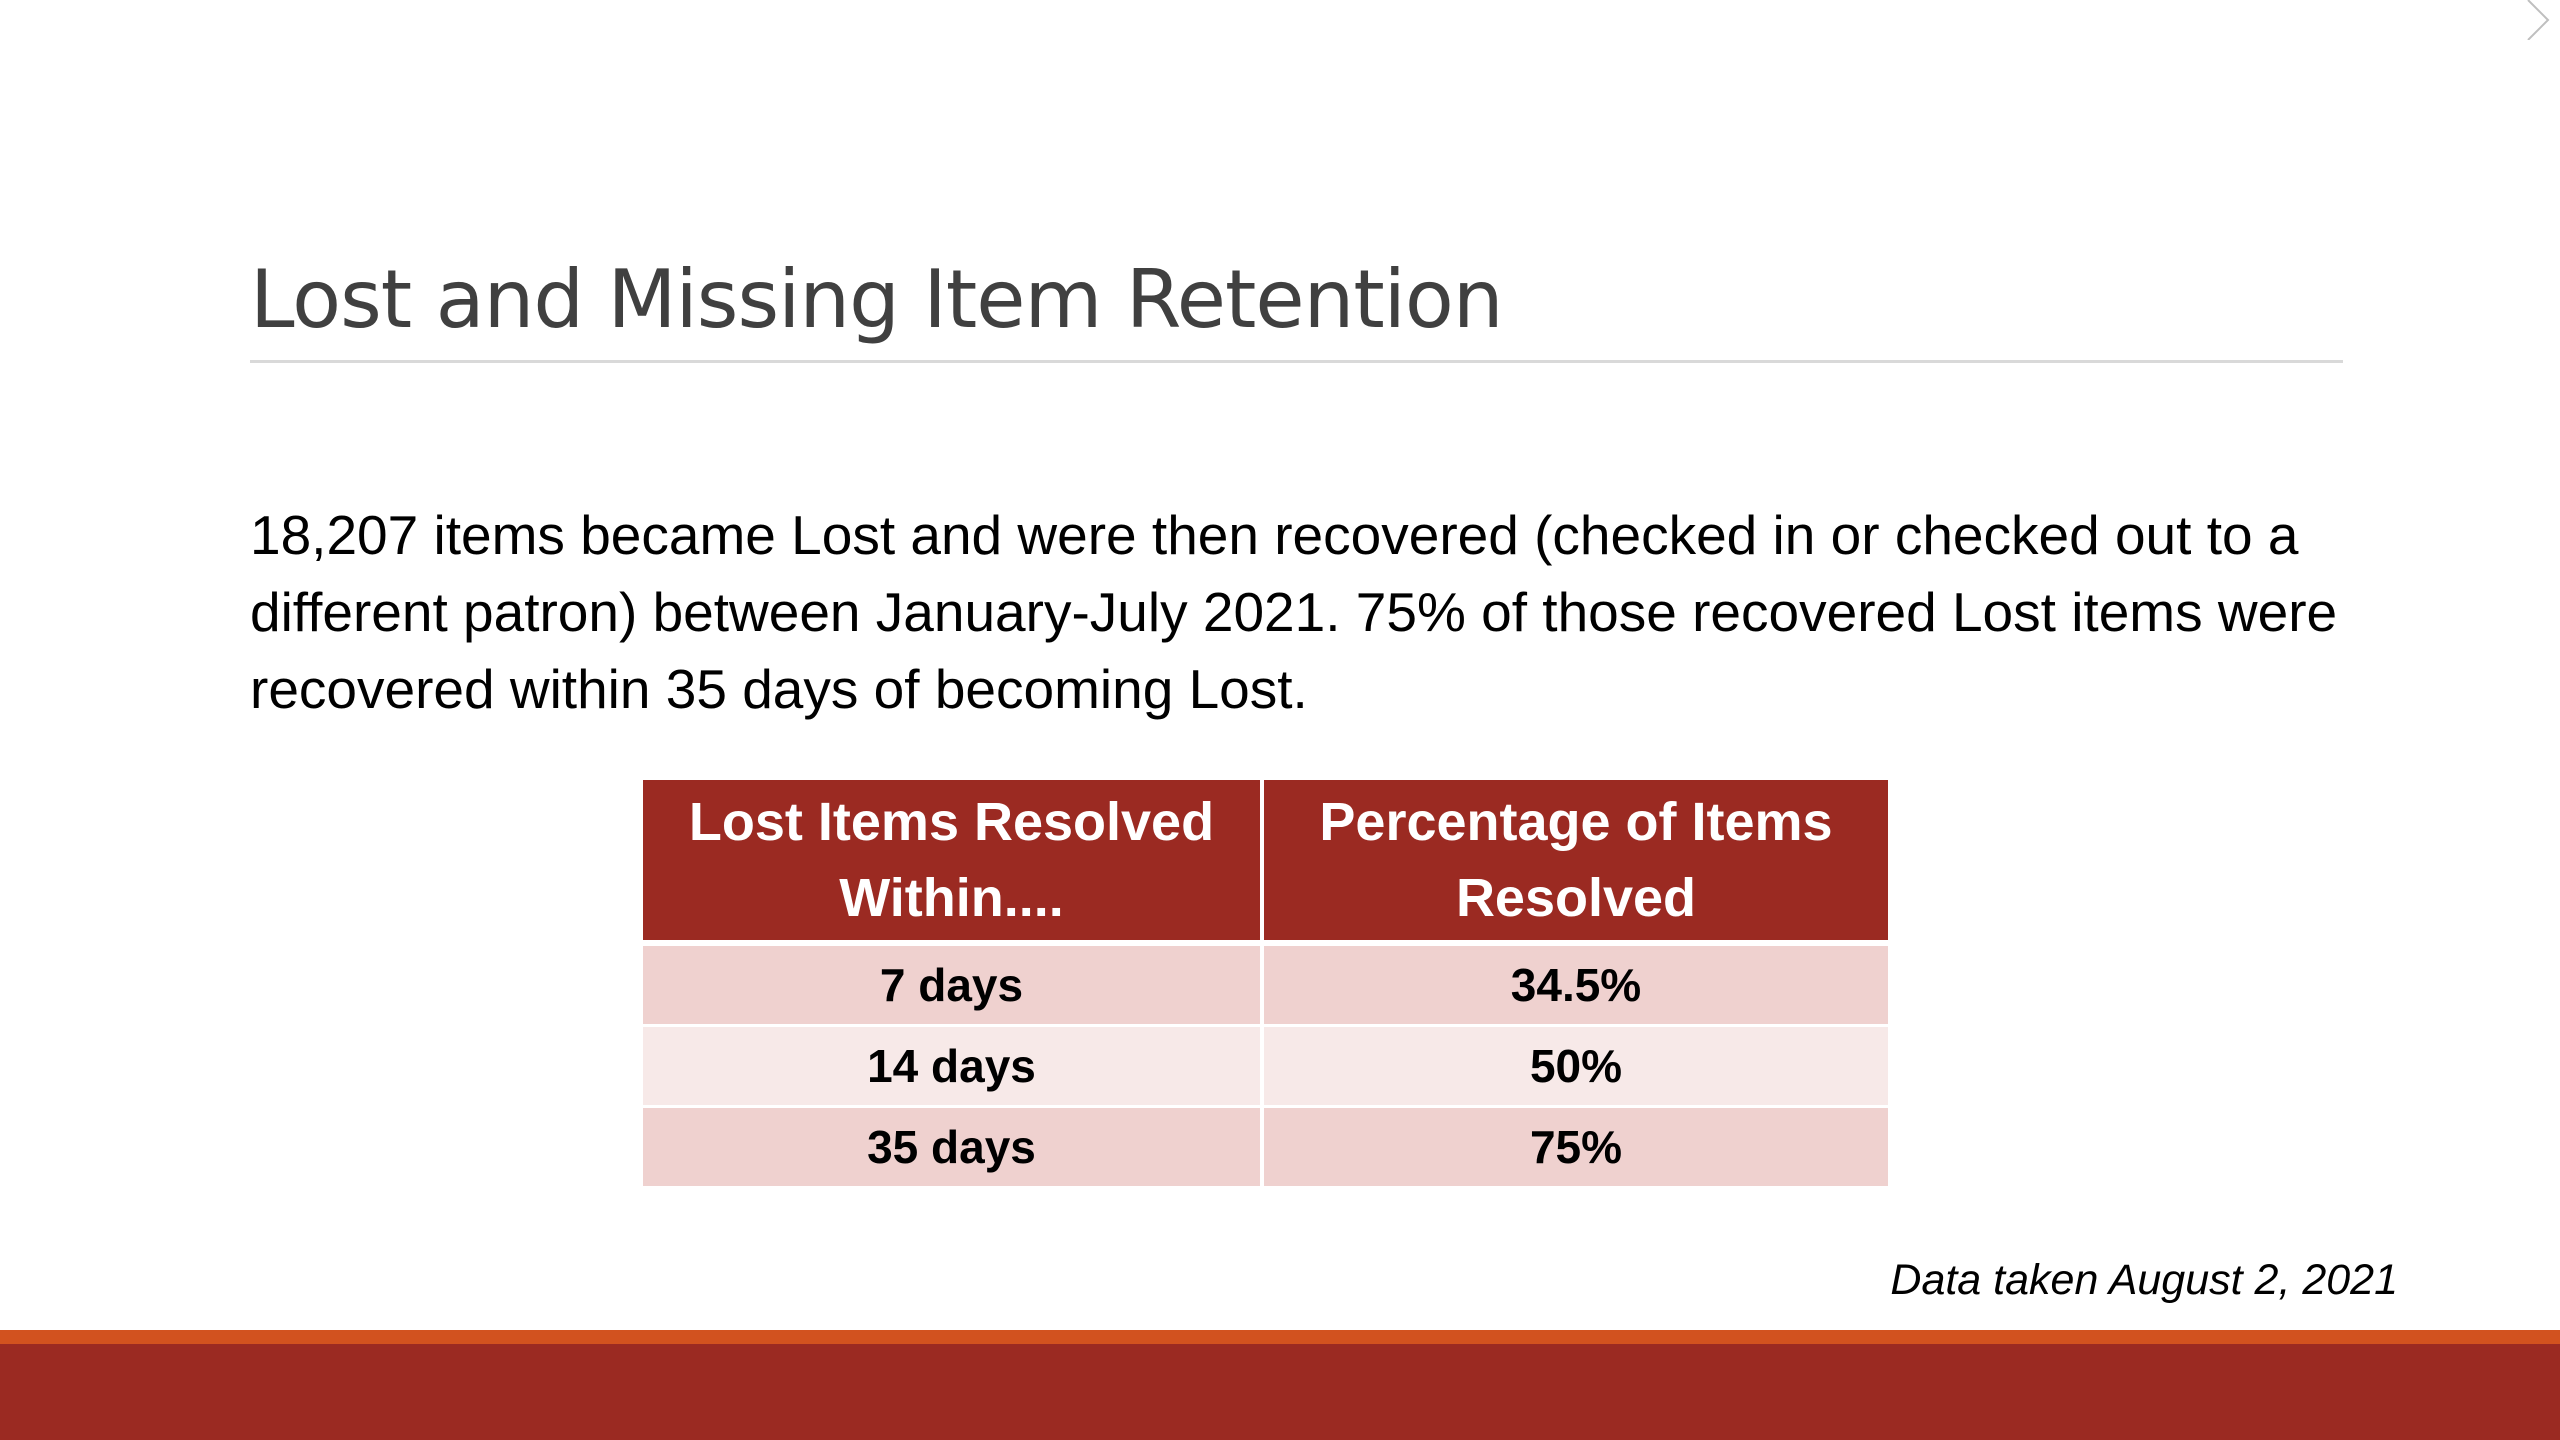  What do you see at coordinates (2540, 20) in the screenshot?
I see `corner-decoration` at bounding box center [2540, 20].